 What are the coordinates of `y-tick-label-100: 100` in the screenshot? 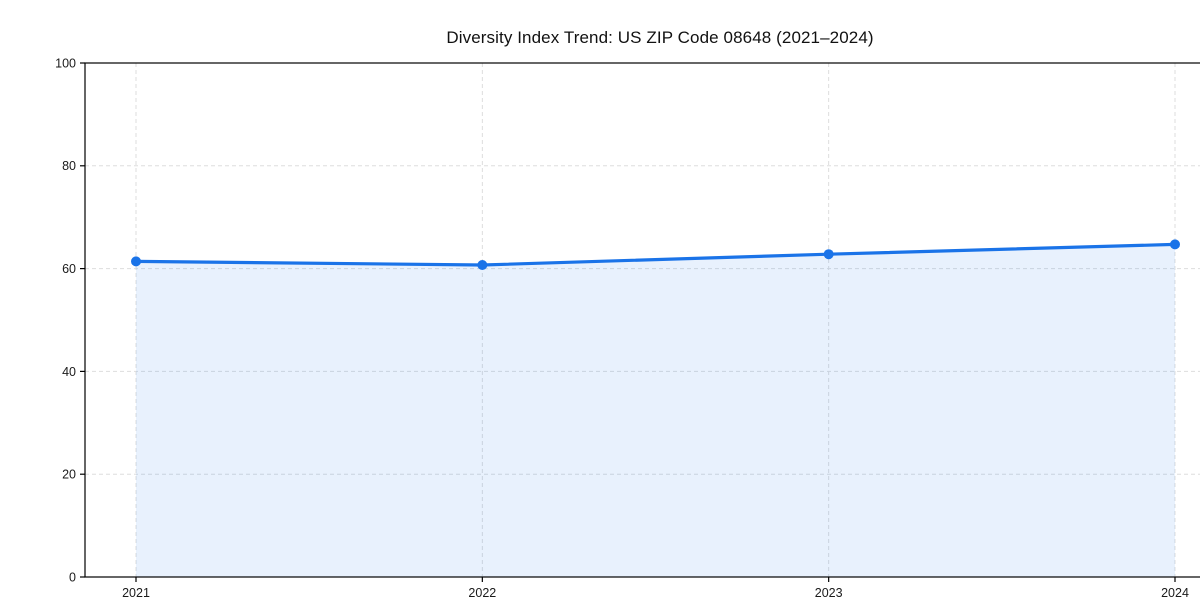 It's located at (65, 63).